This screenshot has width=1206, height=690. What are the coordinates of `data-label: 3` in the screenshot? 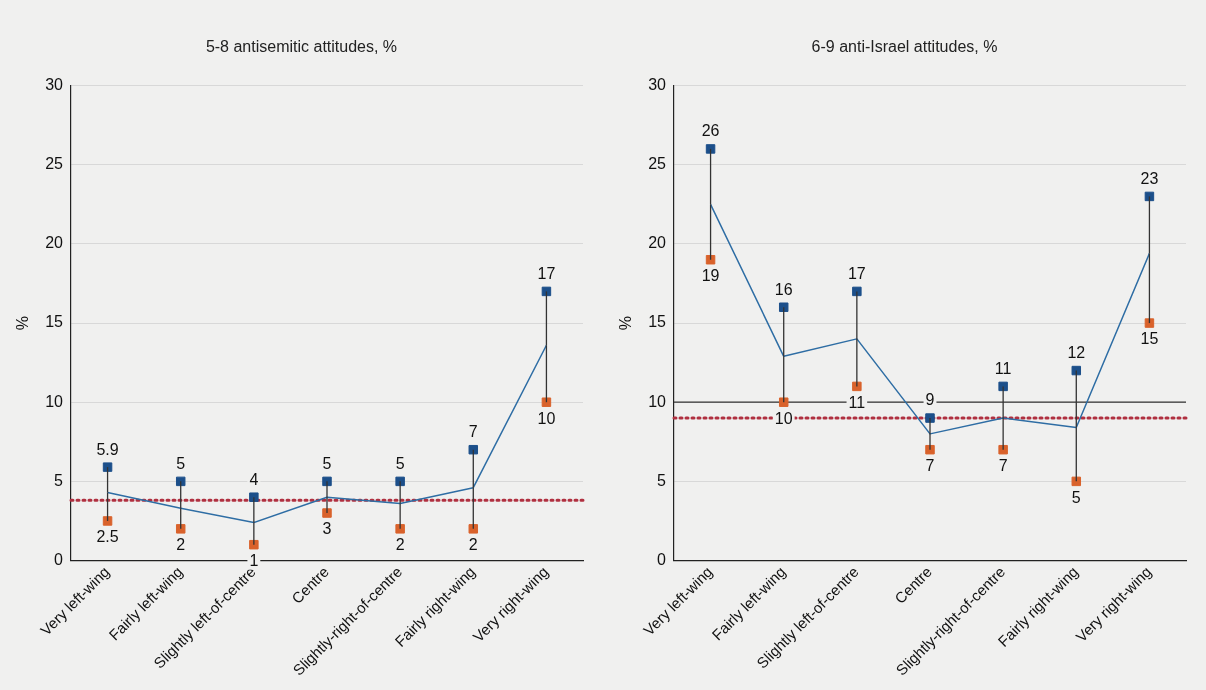 It's located at (327, 529).